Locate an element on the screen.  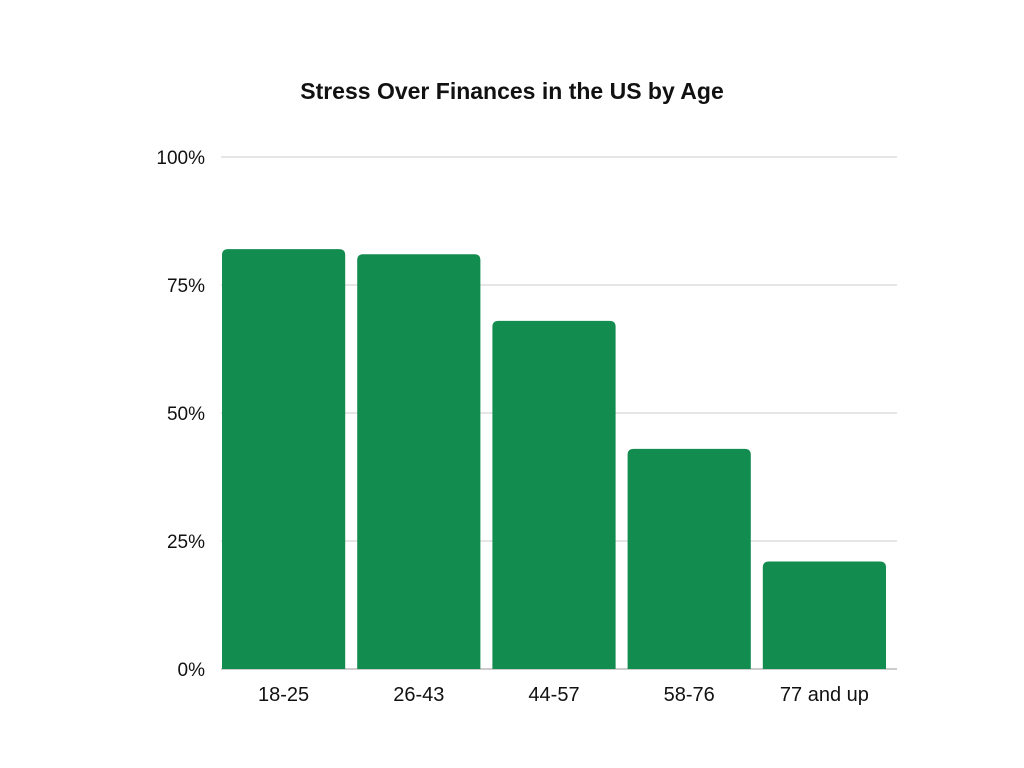
x-category-label: 26-43 is located at coordinates (418, 695).